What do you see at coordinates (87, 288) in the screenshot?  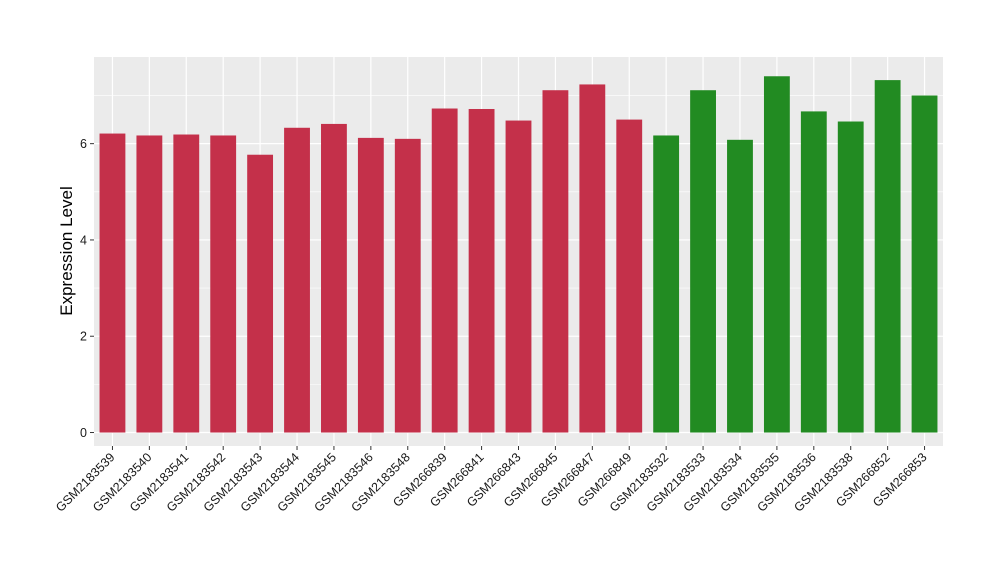 I see `y-axis: 0 2 4 6` at bounding box center [87, 288].